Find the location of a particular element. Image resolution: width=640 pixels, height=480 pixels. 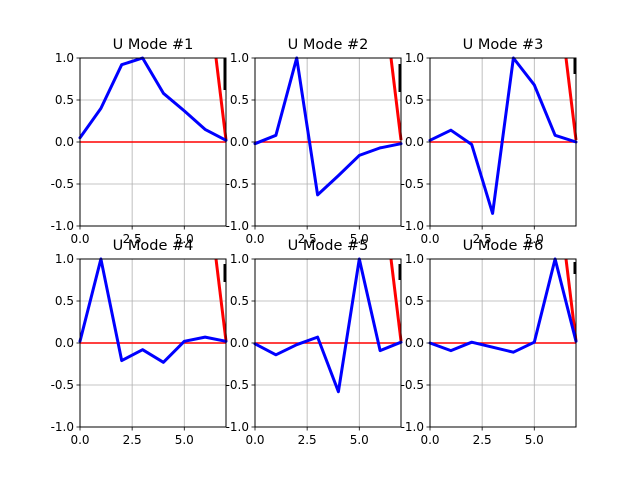

subplot-title: U Mode #1 is located at coordinates (153, 45).